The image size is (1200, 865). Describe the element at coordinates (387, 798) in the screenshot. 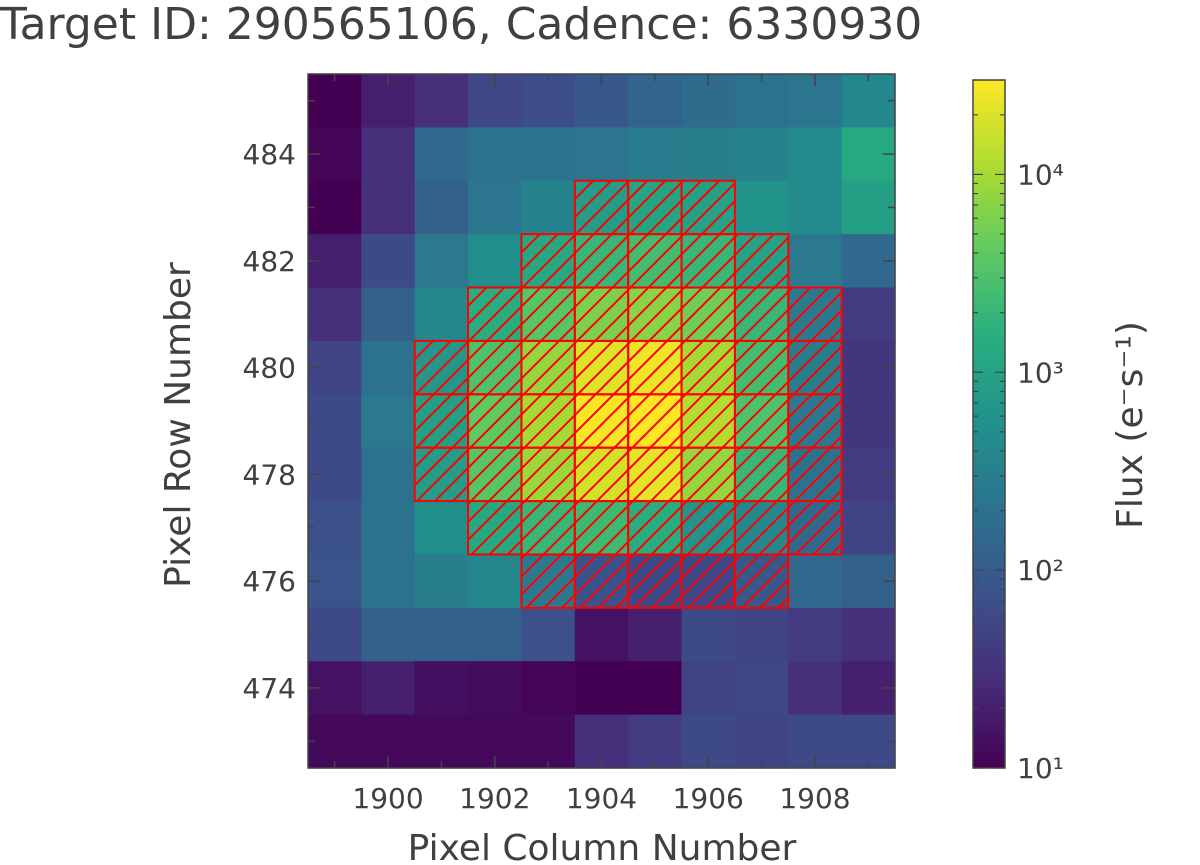

I see `x-tick-label: 1900` at that location.